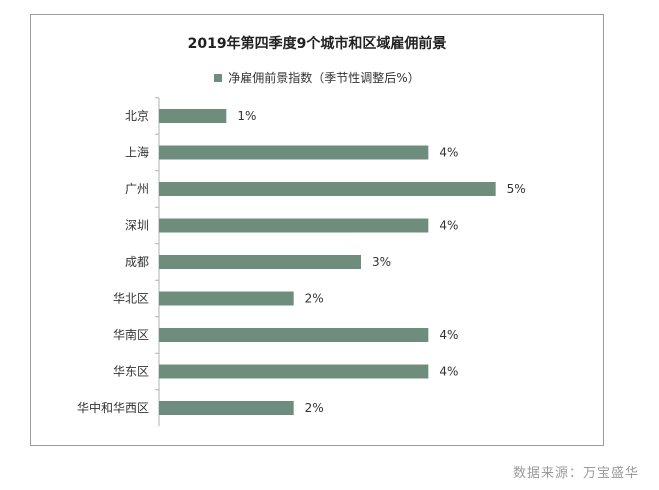 The width and height of the screenshot is (659, 490). What do you see at coordinates (131, 334) in the screenshot?
I see `category-label: 华南区` at bounding box center [131, 334].